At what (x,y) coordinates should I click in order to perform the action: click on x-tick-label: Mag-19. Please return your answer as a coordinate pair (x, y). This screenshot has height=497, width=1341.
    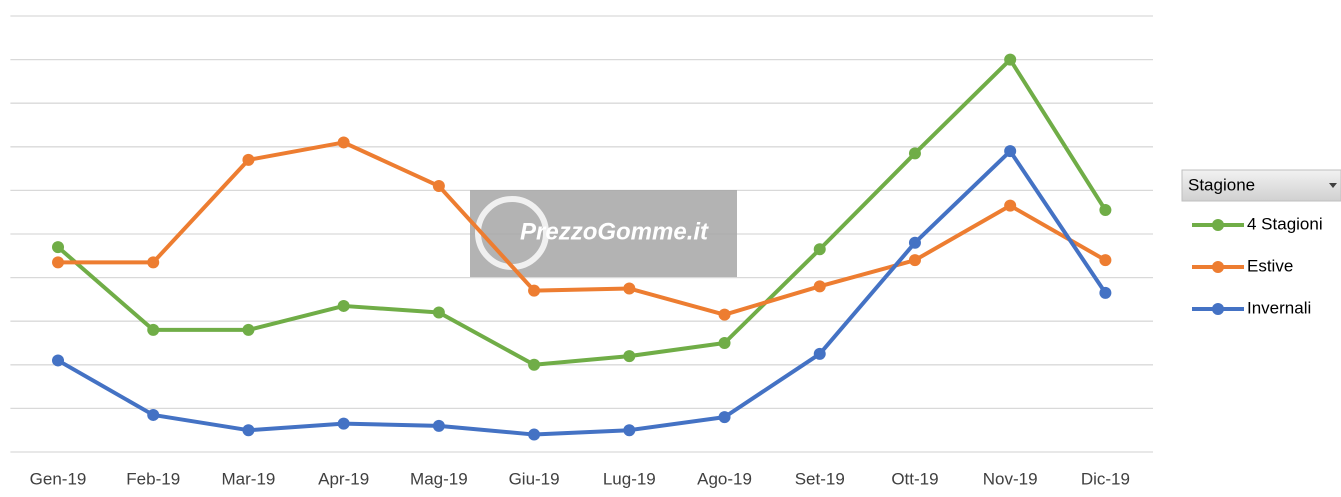
    Looking at the image, I should click on (439, 478).